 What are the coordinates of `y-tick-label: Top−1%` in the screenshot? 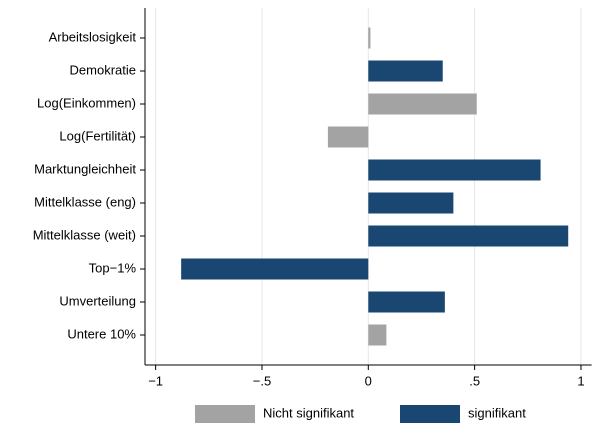 It's located at (113, 267).